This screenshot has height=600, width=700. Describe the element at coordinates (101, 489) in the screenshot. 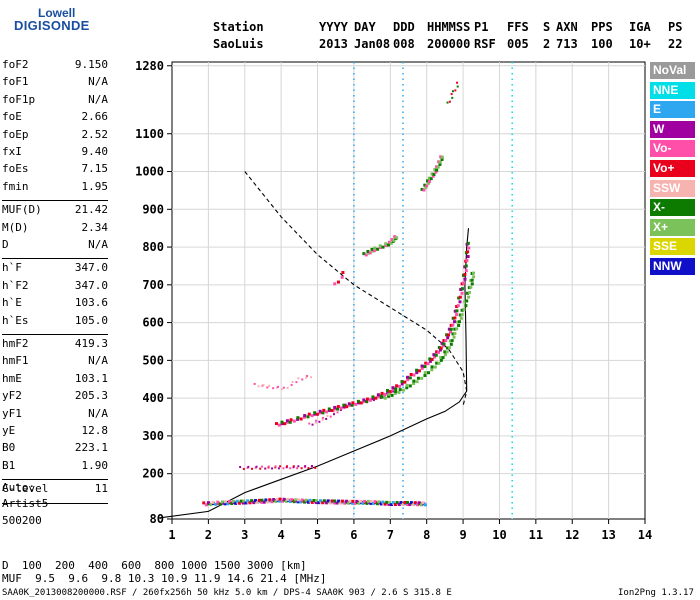

I see `param-value: 11` at that location.